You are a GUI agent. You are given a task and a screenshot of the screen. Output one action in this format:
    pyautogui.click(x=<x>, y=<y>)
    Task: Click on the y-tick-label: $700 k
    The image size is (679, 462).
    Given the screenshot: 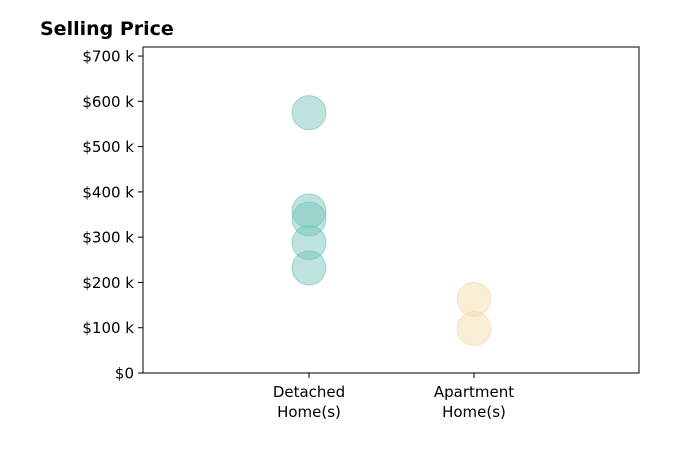 What is the action you would take?
    pyautogui.click(x=108, y=57)
    